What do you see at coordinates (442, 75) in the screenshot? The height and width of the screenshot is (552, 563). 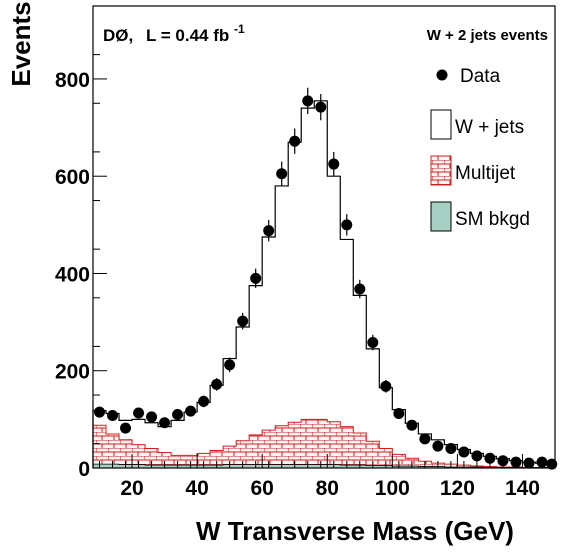 I see `legend-marker-data` at bounding box center [442, 75].